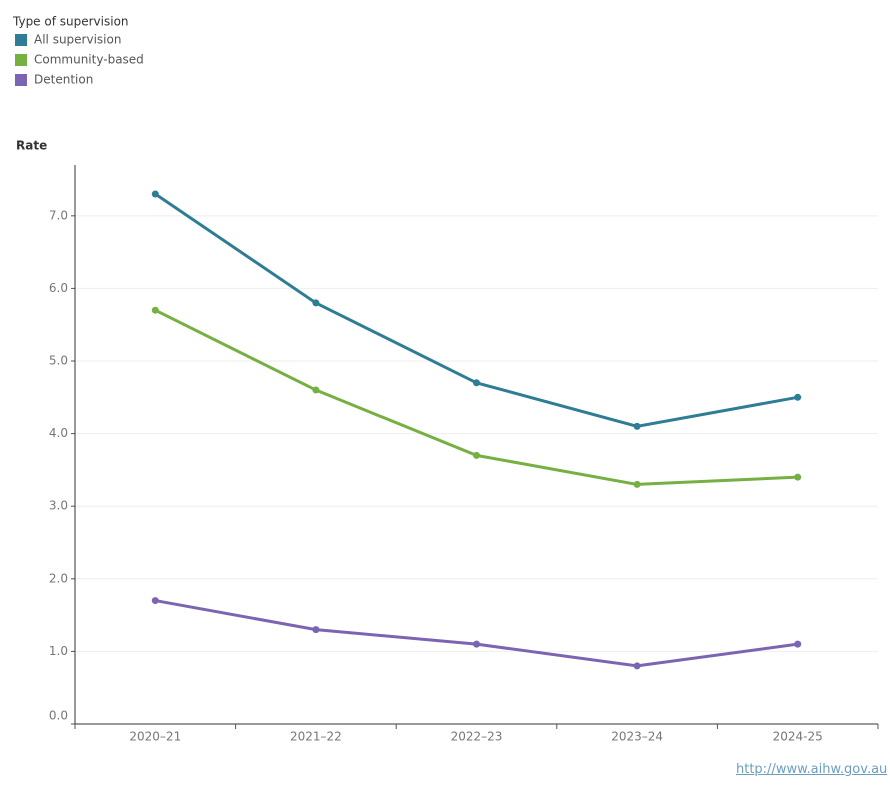  Describe the element at coordinates (70, 22) in the screenshot. I see `legend-title: Type of supervision` at that location.